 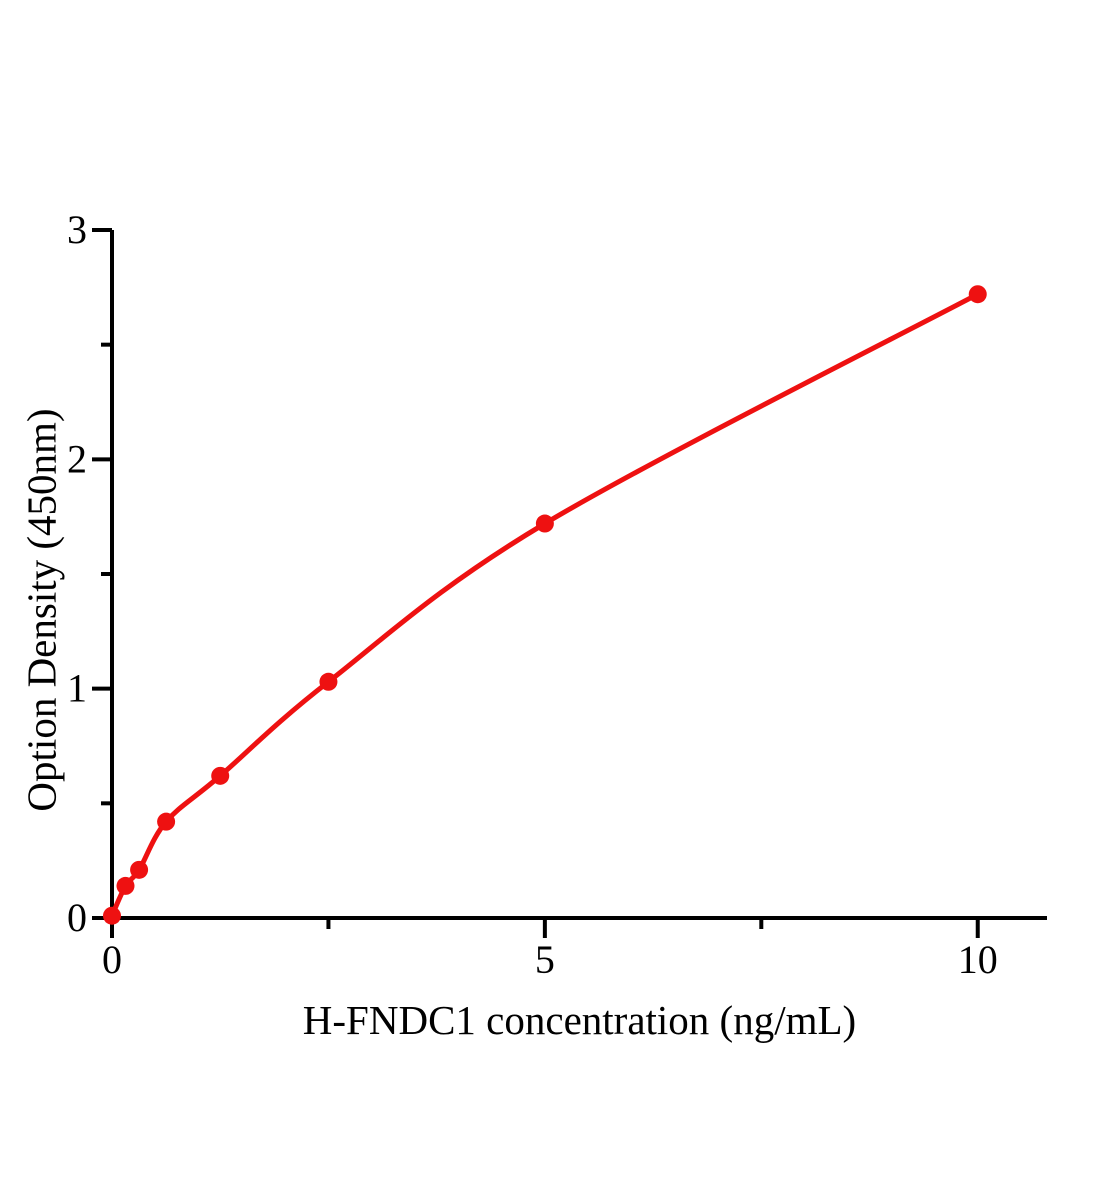 What do you see at coordinates (77, 688) in the screenshot?
I see `y-tick-label: 1` at bounding box center [77, 688].